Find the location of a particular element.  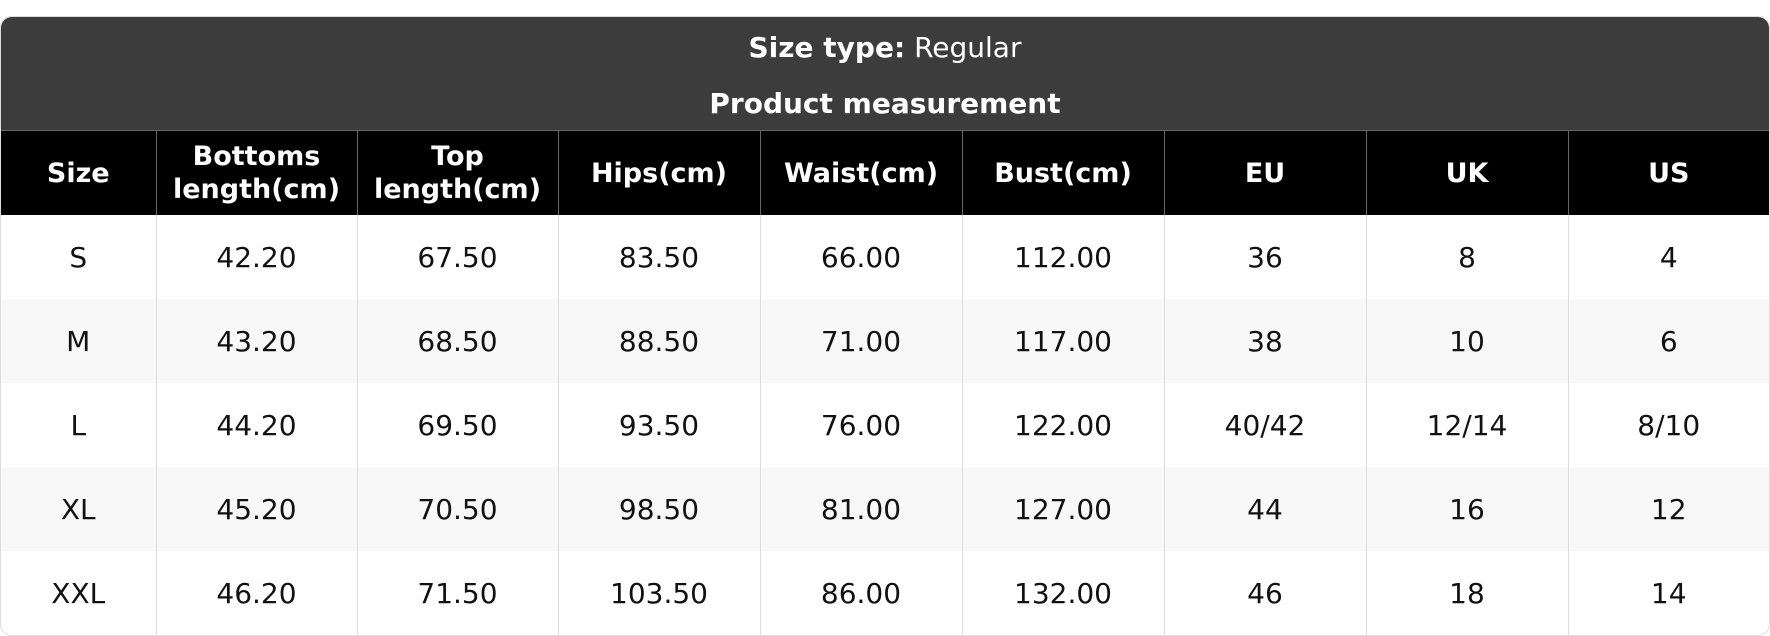

table-cell: 45.20 is located at coordinates (256, 509).